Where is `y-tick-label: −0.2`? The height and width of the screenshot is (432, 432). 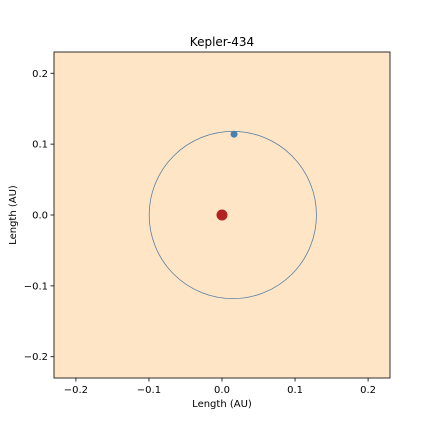
y-tick-label: −0.2 is located at coordinates (36, 357).